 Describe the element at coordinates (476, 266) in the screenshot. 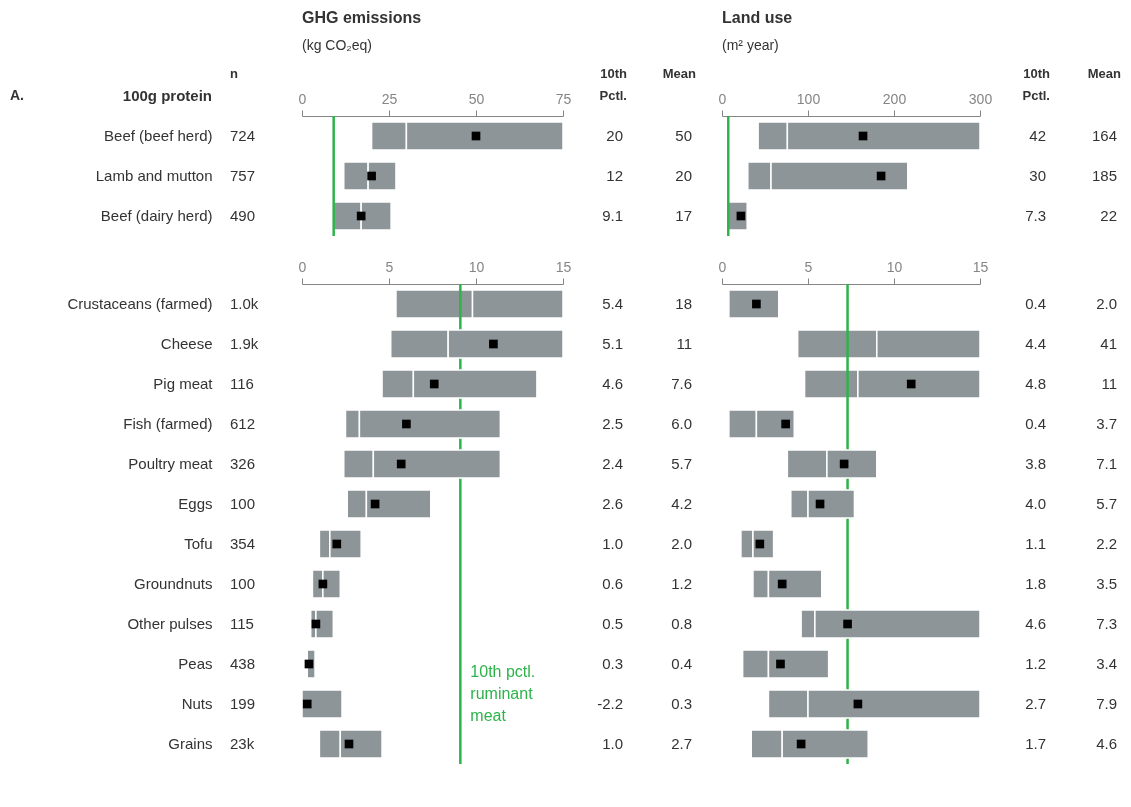

I see `x-tick-label: 10` at that location.